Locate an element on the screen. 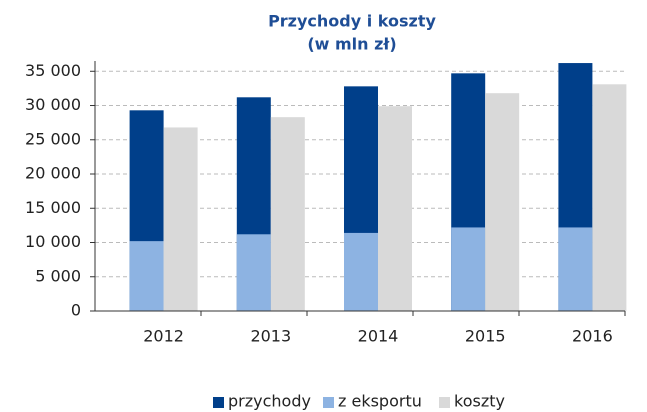 This screenshot has width=647, height=412. chart-title: Przychody i koszty is located at coordinates (352, 21).